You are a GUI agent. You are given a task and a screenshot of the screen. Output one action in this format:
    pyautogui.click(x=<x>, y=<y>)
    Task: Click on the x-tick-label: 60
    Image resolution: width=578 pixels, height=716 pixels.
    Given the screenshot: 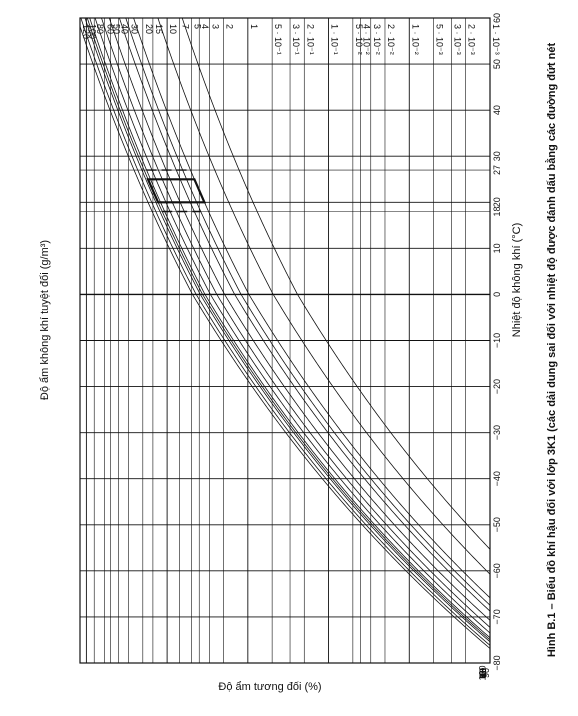 What is the action you would take?
    pyautogui.click(x=497, y=18)
    